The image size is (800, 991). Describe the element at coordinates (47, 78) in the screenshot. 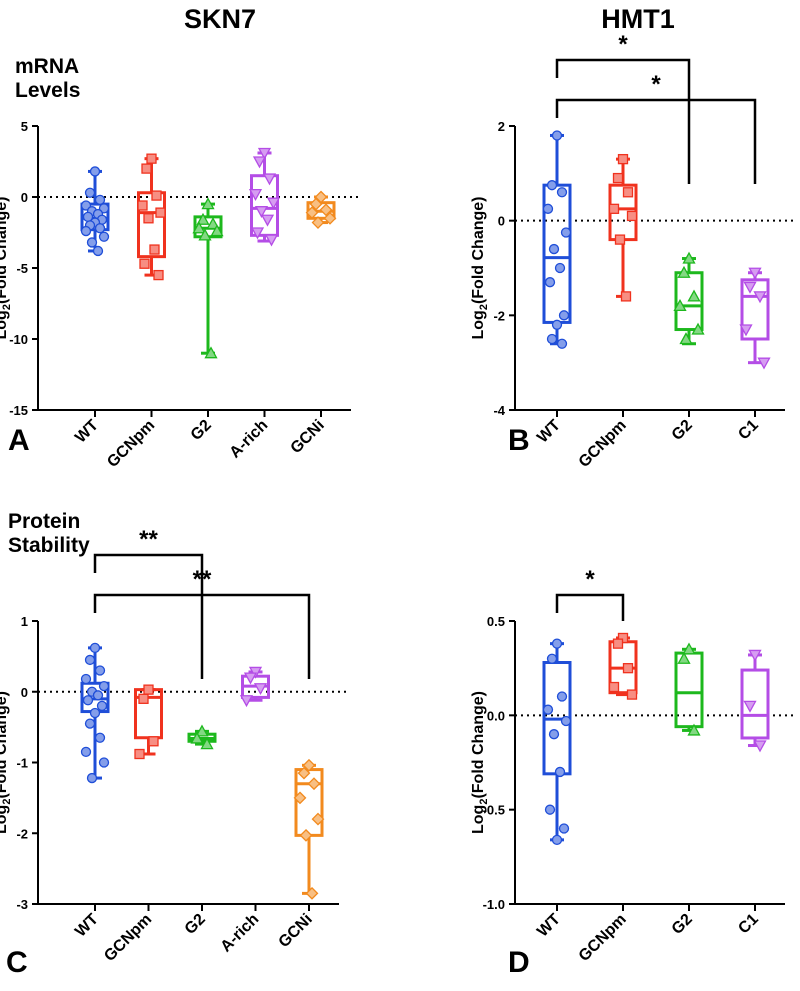

I see `row-title-0: mRNA Levels` at that location.